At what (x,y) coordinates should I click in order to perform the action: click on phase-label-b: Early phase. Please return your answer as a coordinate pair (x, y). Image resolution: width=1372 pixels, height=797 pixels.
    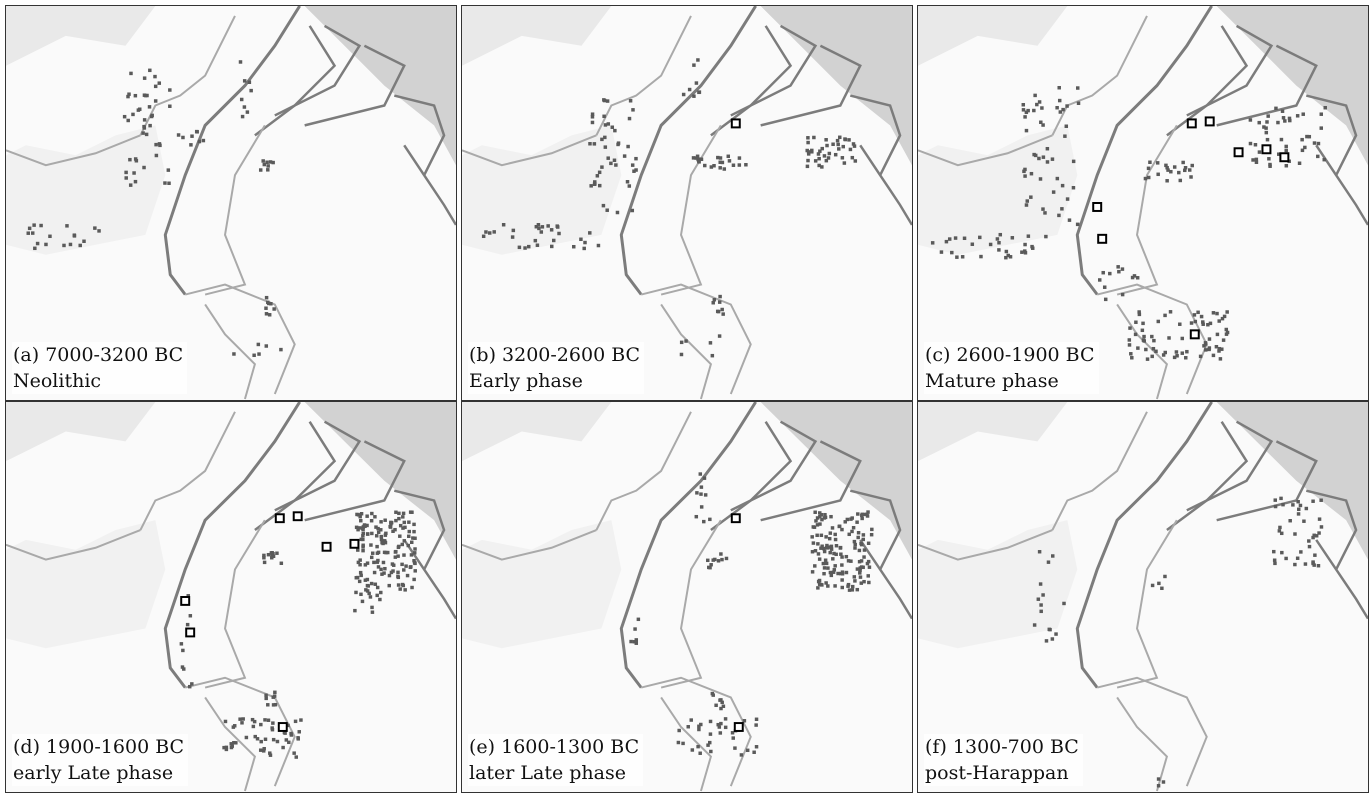
    Looking at the image, I should click on (526, 381).